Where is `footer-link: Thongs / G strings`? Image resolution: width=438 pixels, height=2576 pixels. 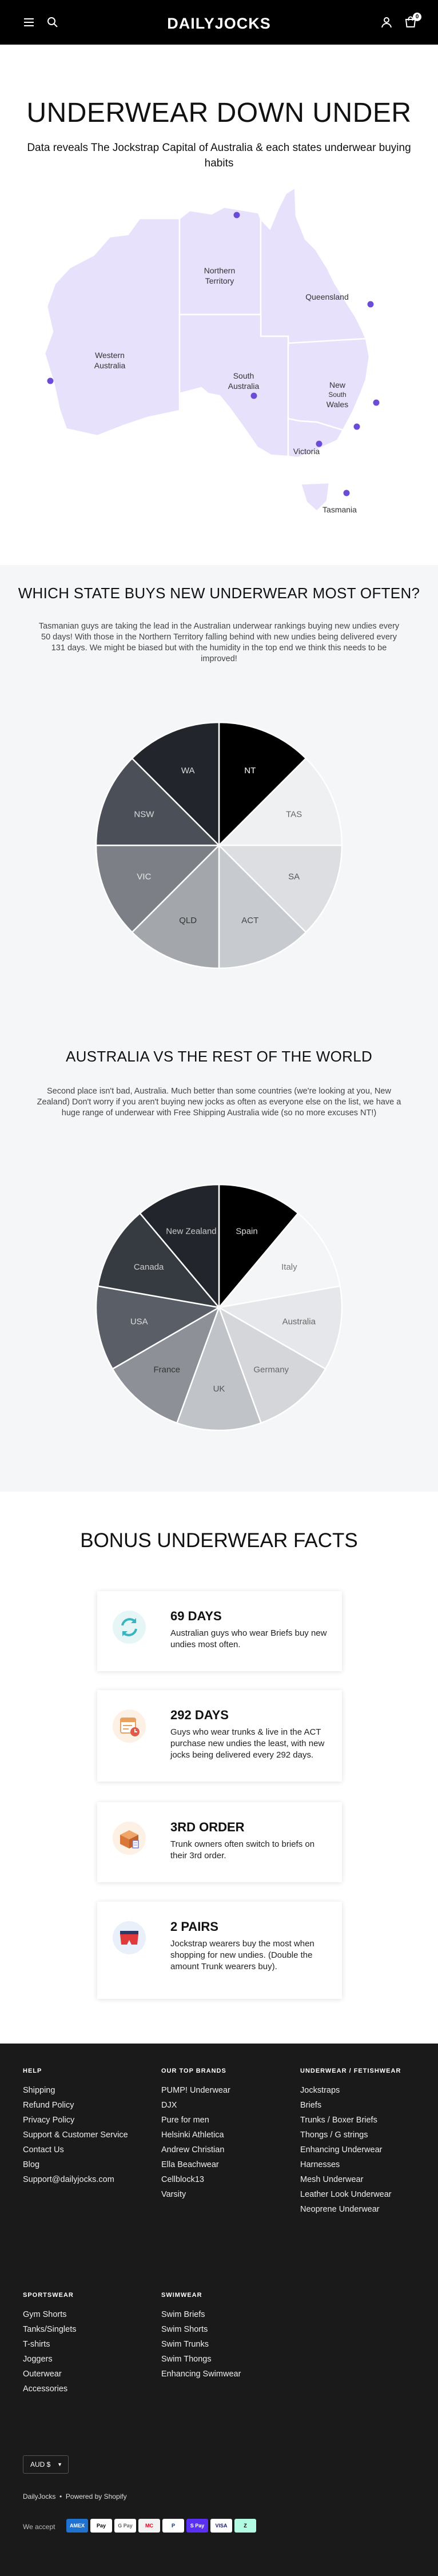 footer-link: Thongs / G strings is located at coordinates (334, 2135).